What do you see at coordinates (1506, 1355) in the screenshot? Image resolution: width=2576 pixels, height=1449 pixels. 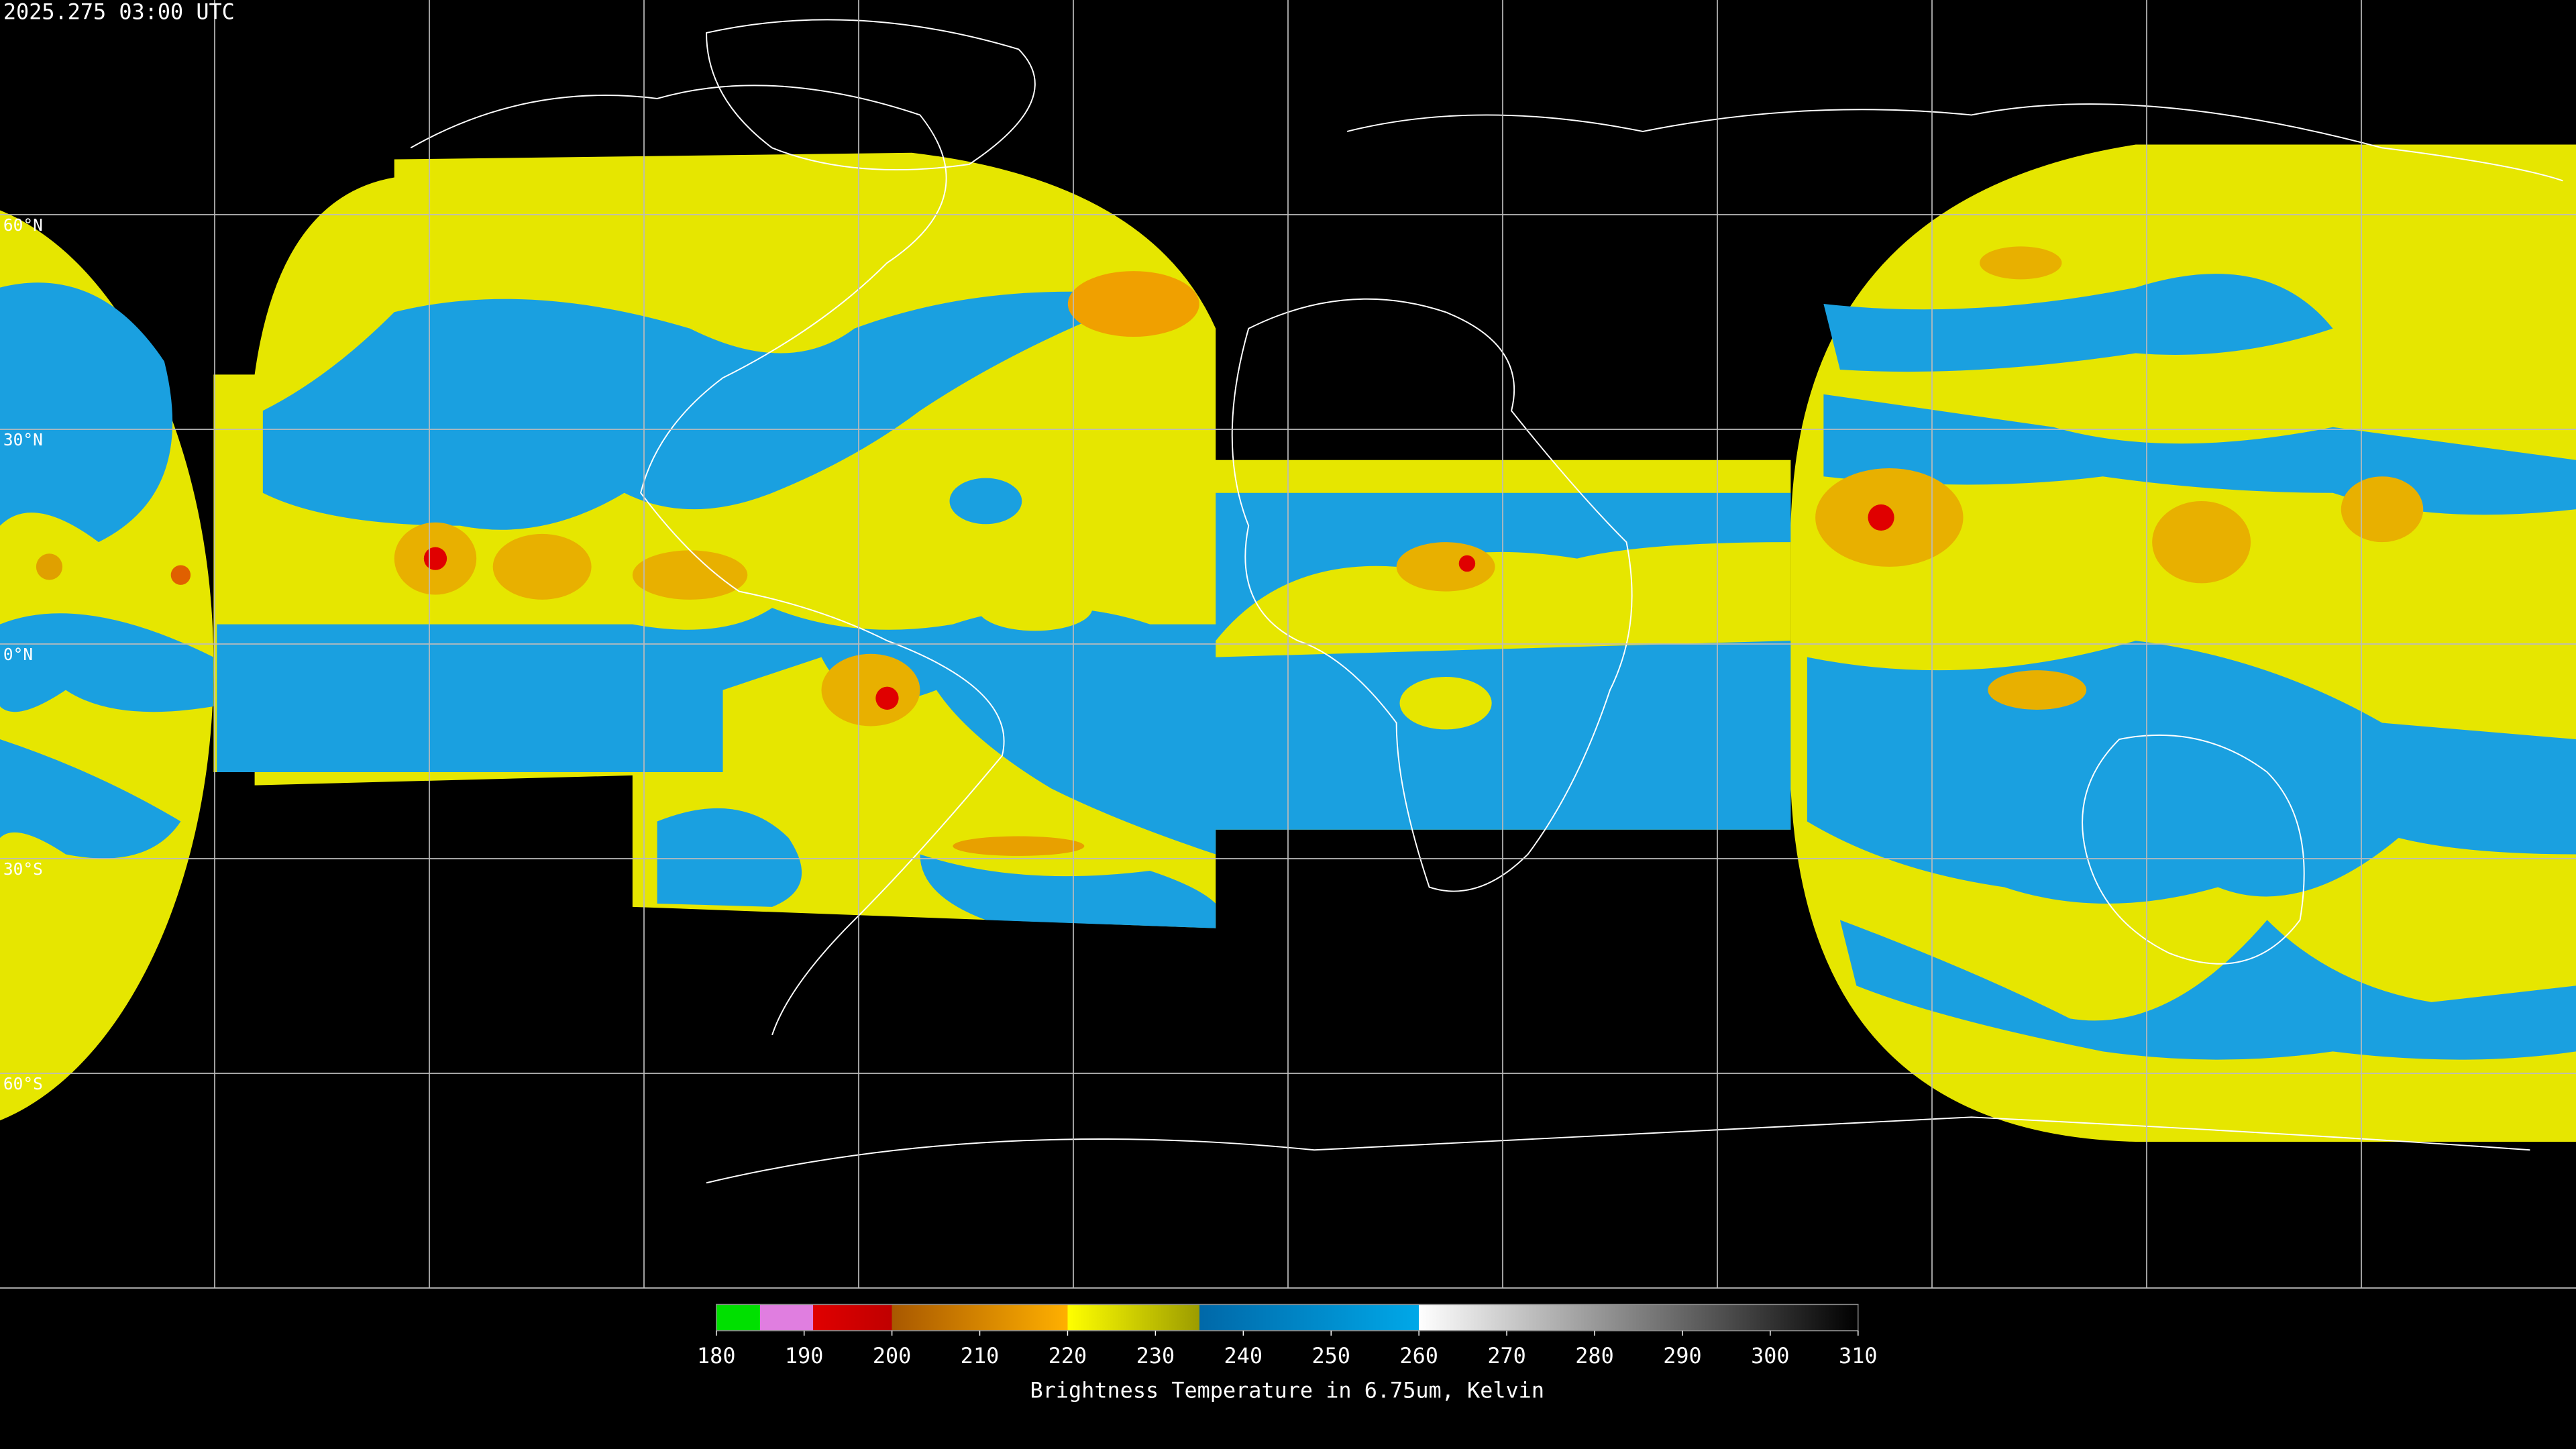 I see `colorbar-tick-label: 270` at bounding box center [1506, 1355].